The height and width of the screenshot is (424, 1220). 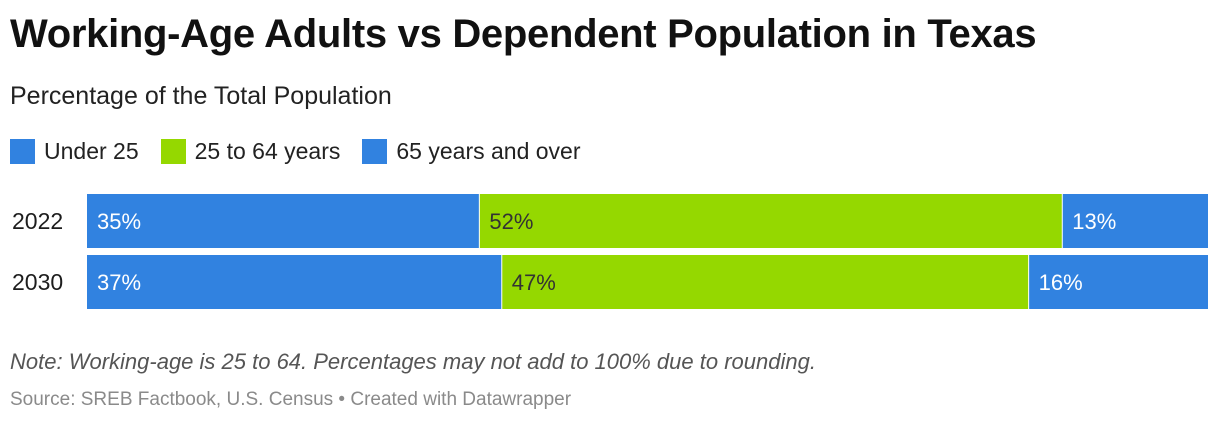 I want to click on legend-item-25-to-64: 25 to 64 years, so click(x=250, y=151).